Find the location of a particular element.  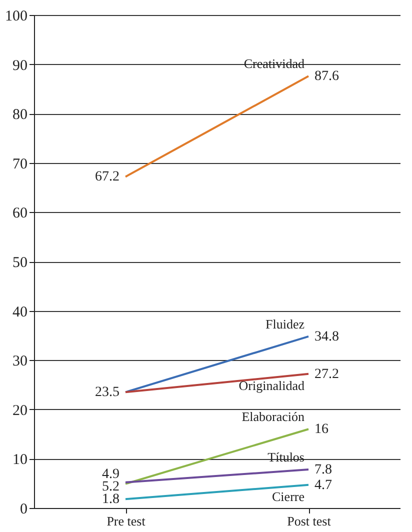

y-tick-label: 50 is located at coordinates (20, 263).